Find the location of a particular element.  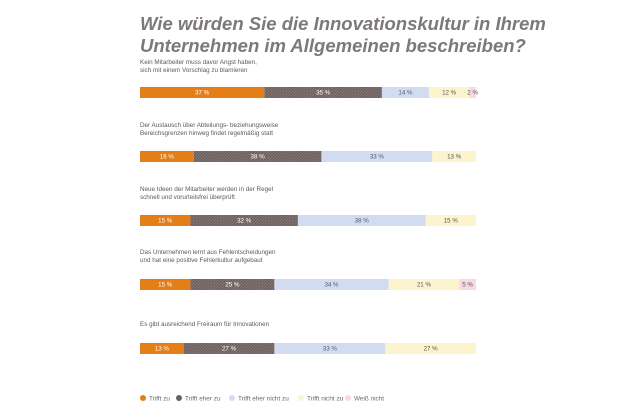

bar-value-label: 2 % is located at coordinates (472, 93).